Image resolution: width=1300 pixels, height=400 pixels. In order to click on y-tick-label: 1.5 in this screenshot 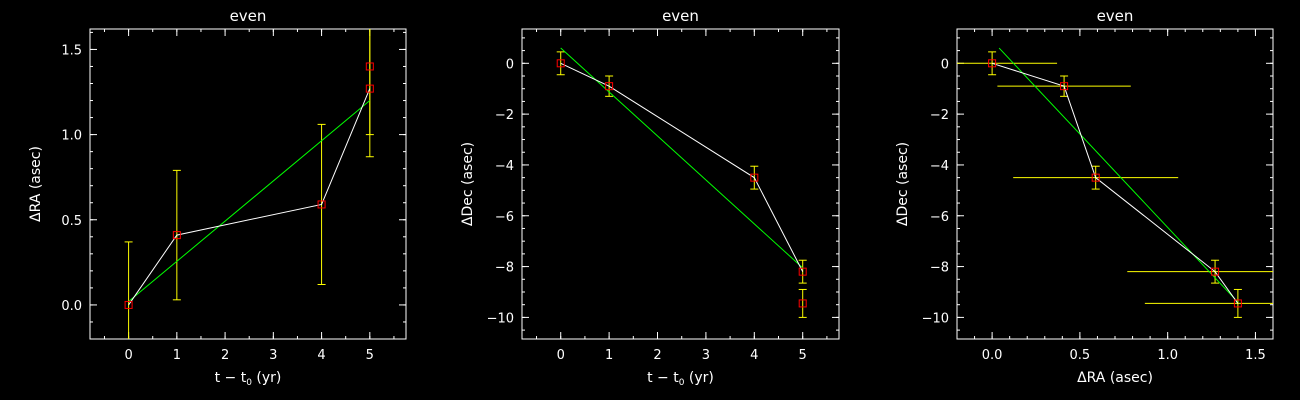, I will do `click(71, 50)`.